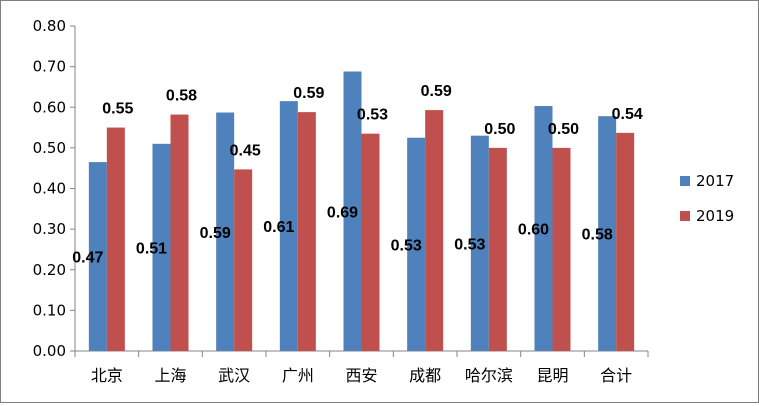 This screenshot has height=406, width=759. Describe the element at coordinates (434, 230) in the screenshot. I see `bar-2019-成都` at that location.